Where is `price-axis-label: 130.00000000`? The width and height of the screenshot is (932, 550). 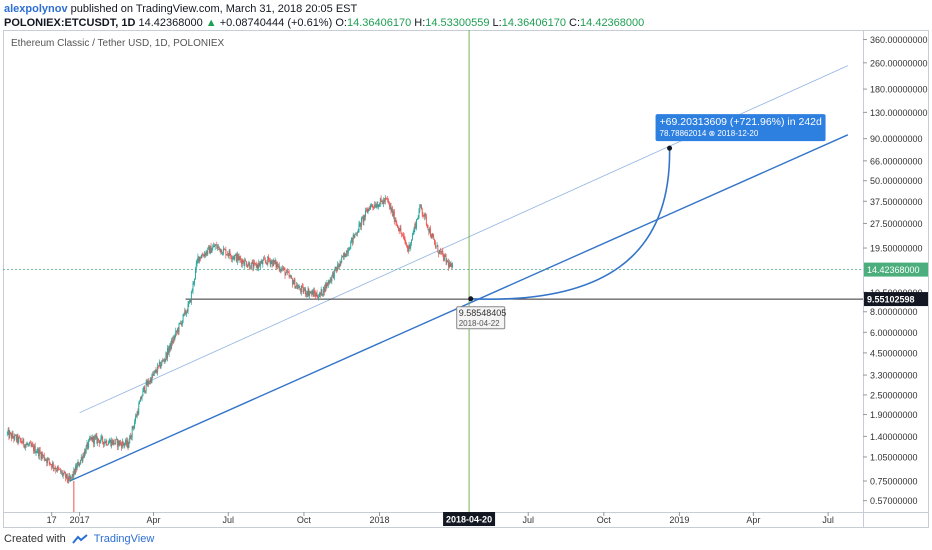
price-axis-label: 130.00000000 is located at coordinates (899, 113).